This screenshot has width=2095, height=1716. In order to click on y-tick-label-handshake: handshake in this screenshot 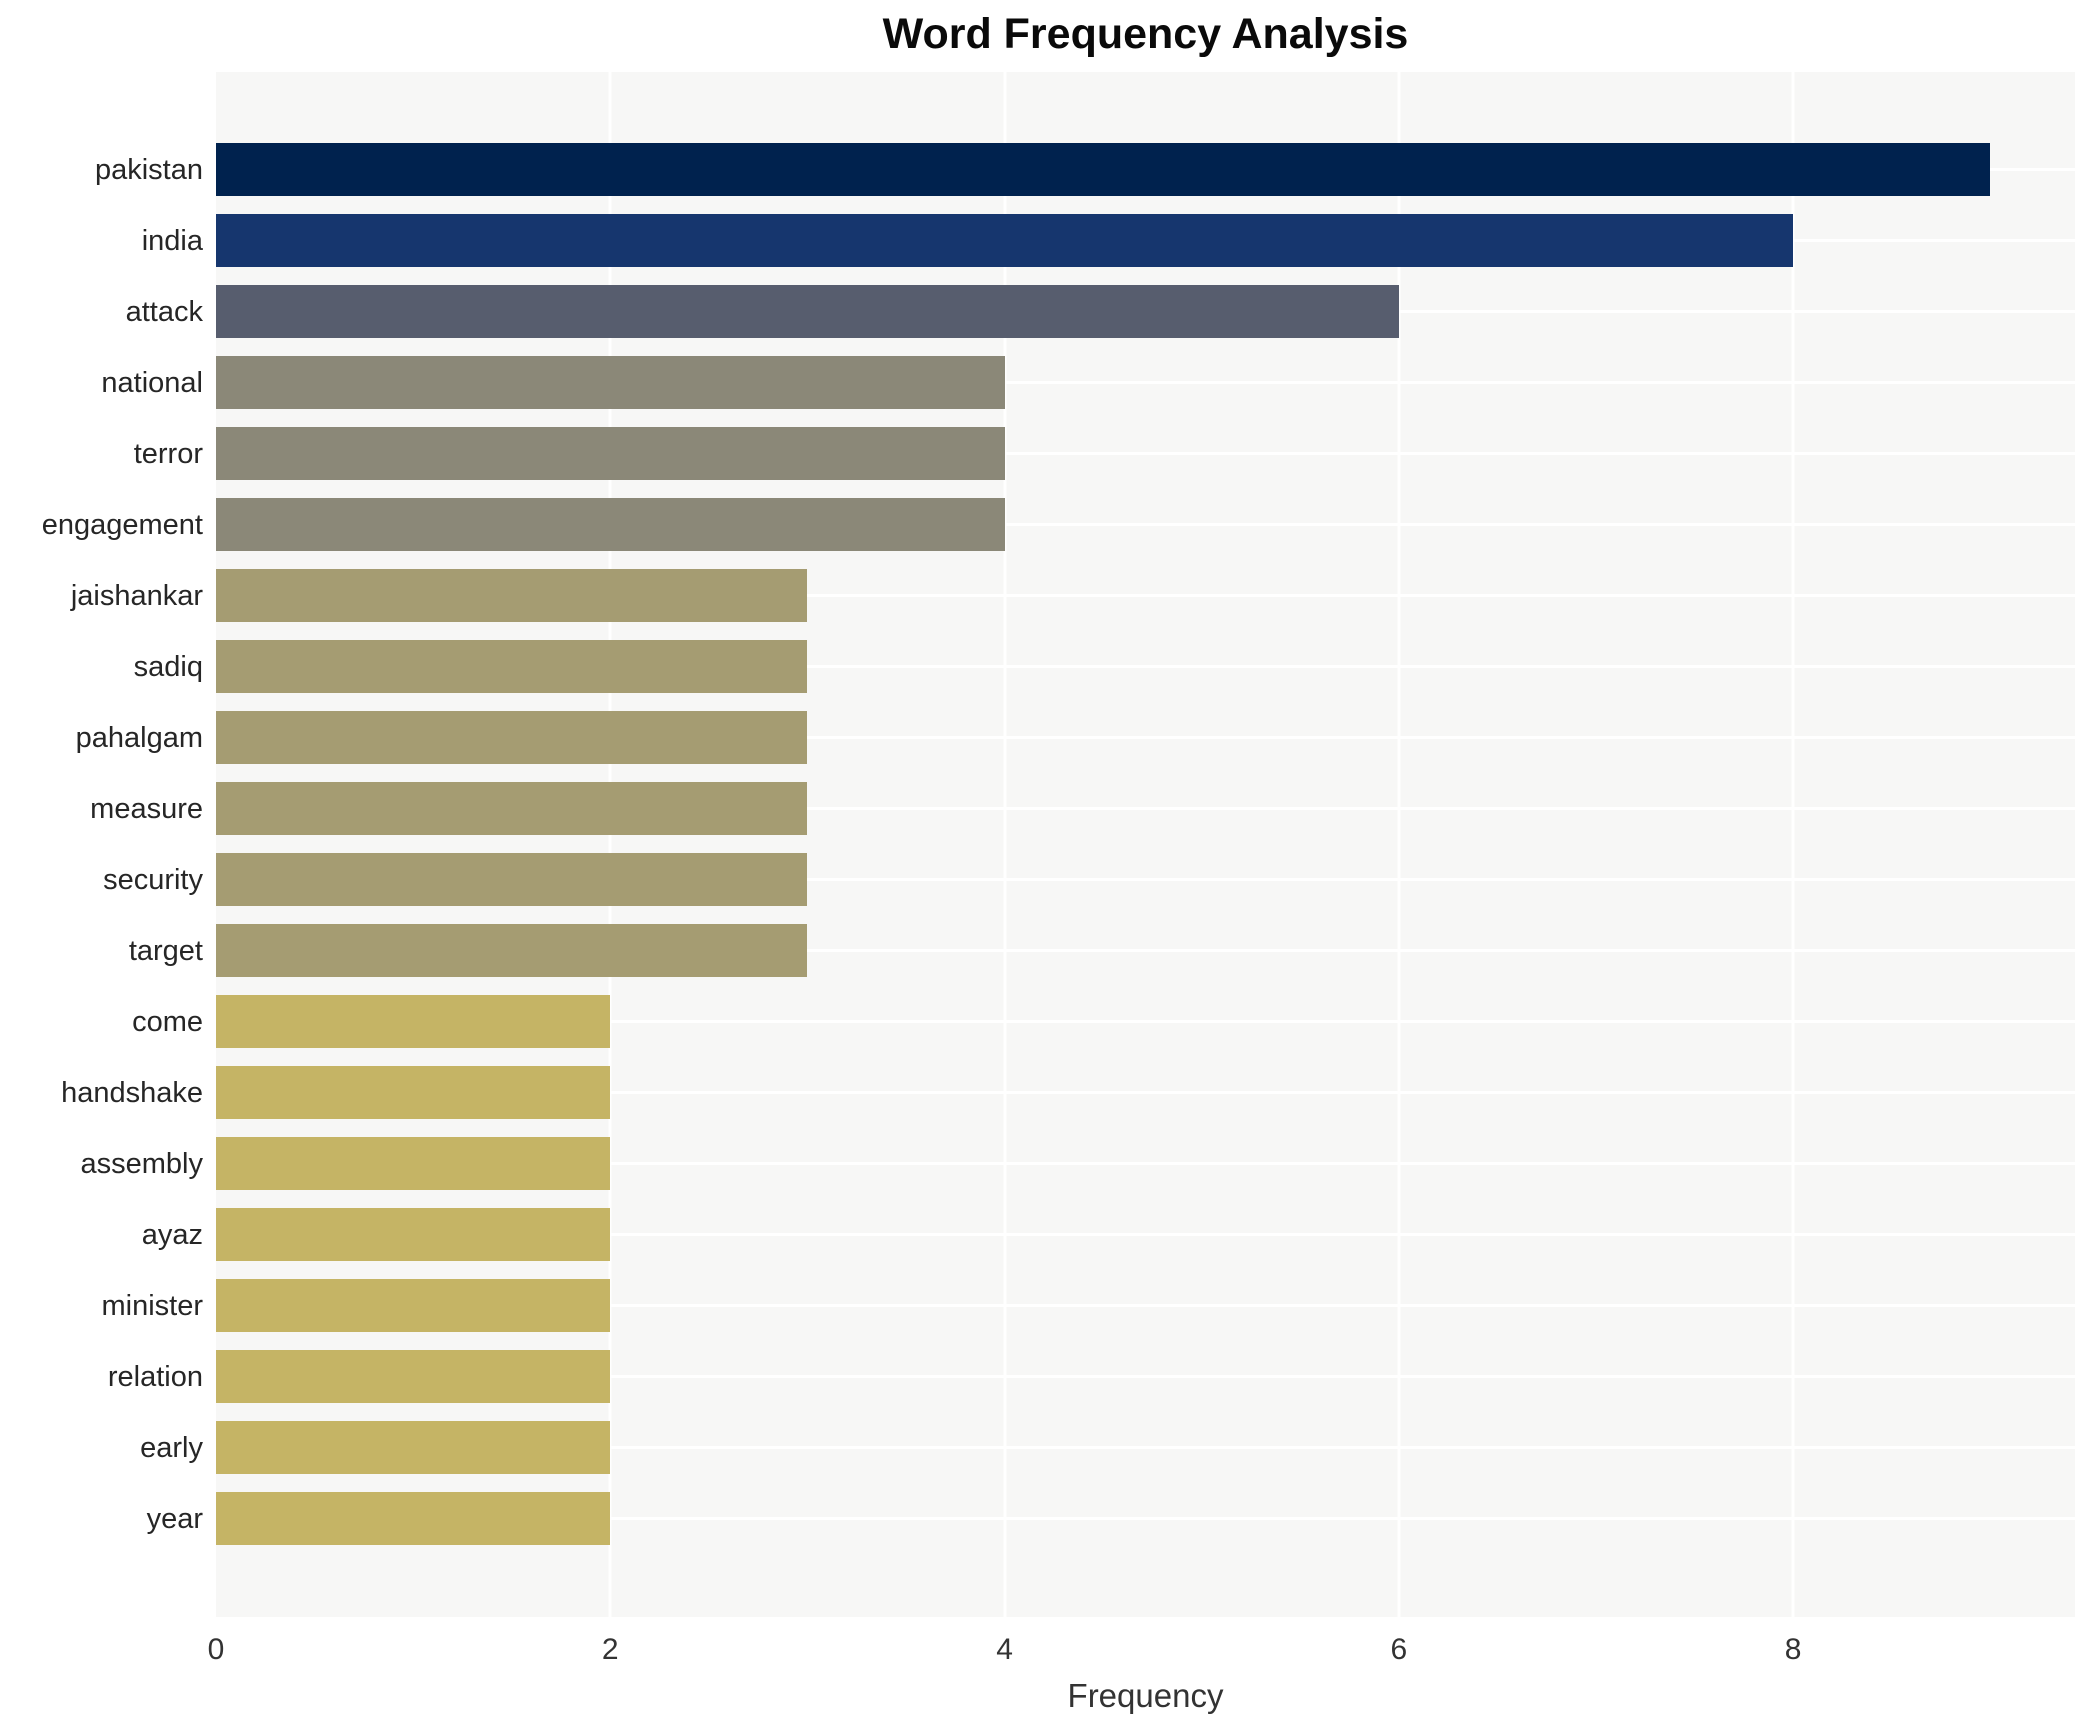, I will do `click(132, 1092)`.